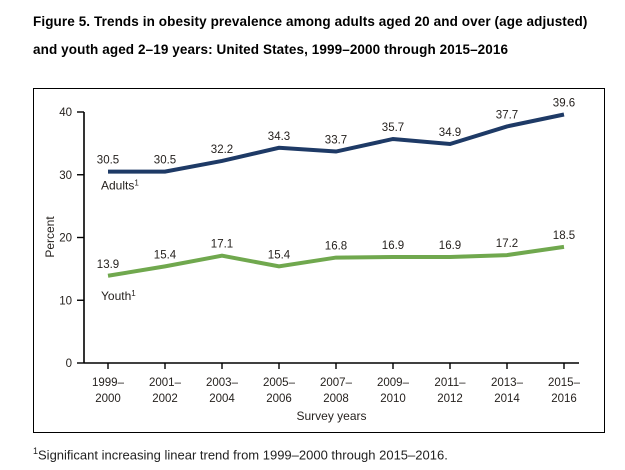 Image resolution: width=625 pixels, height=470 pixels. What do you see at coordinates (450, 383) in the screenshot?
I see `x-tick-label: 2011–` at bounding box center [450, 383].